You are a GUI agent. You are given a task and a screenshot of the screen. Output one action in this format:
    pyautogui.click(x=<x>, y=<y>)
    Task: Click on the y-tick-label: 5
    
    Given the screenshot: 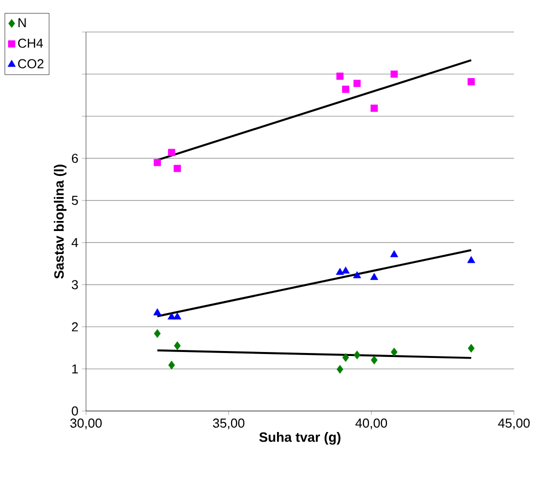 What is the action you would take?
    pyautogui.click(x=75, y=200)
    